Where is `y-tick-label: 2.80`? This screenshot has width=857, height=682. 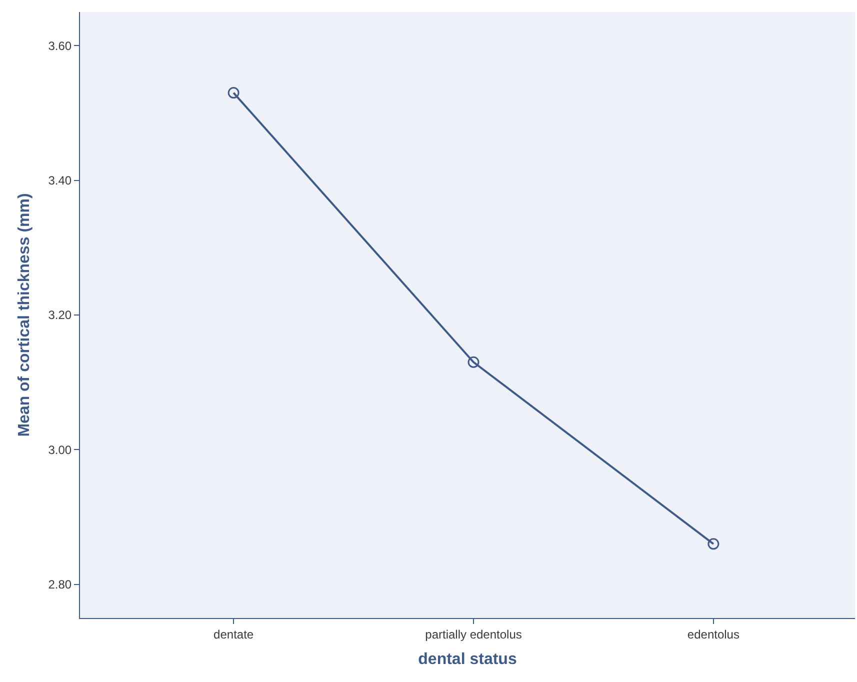 y-tick-label: 2.80 is located at coordinates (60, 585).